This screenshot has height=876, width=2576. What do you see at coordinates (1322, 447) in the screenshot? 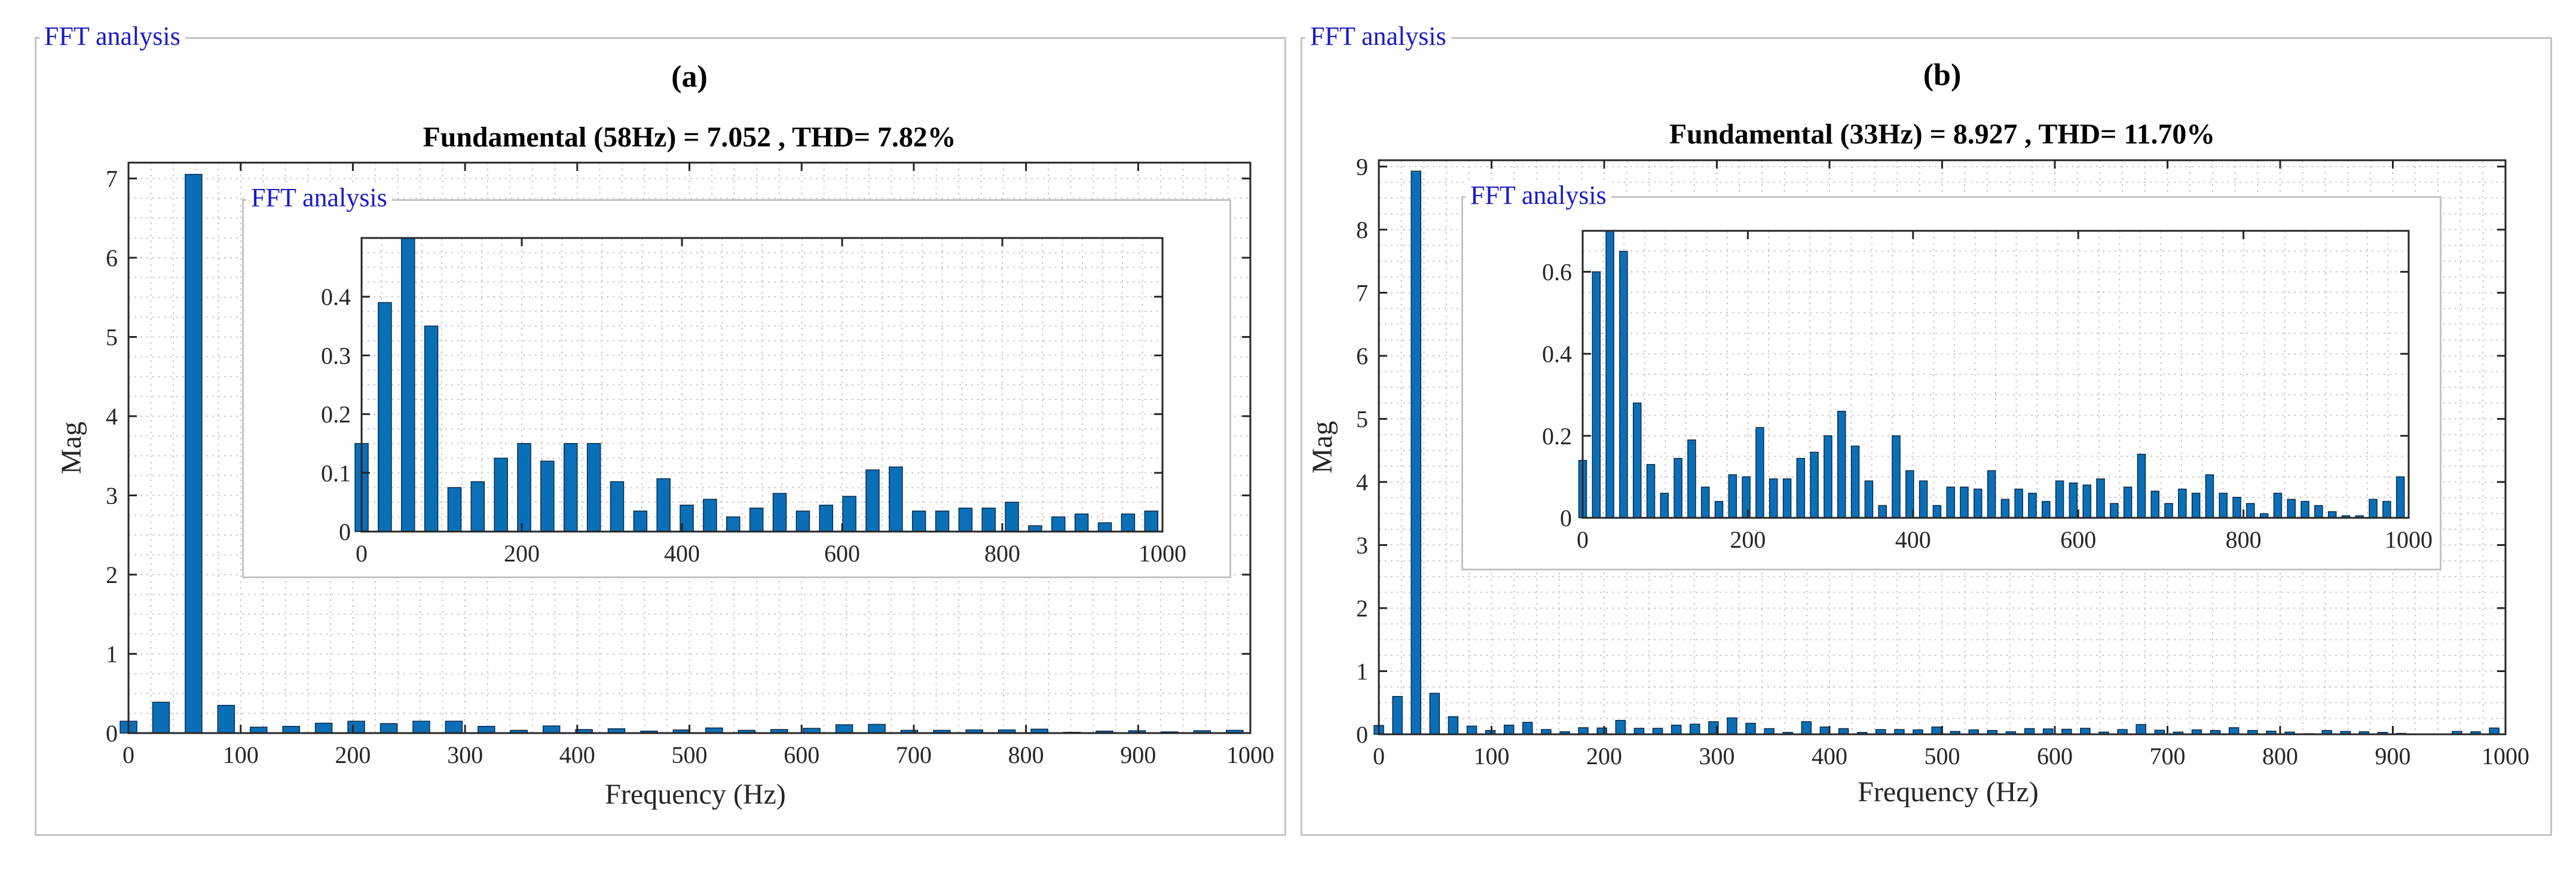
I see `chart-b-ylabel: Mag` at bounding box center [1322, 447].